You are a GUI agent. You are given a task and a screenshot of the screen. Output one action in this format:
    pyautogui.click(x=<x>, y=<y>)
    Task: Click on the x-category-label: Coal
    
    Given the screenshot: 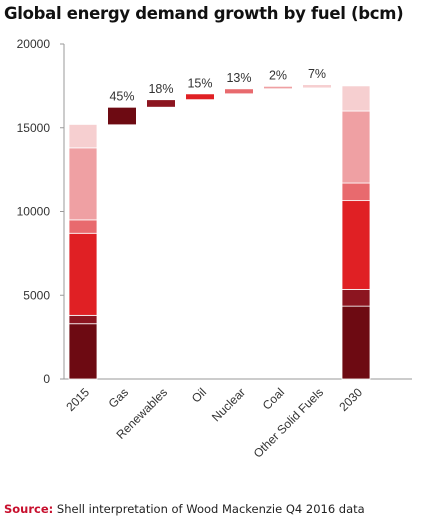 What is the action you would take?
    pyautogui.click(x=273, y=398)
    